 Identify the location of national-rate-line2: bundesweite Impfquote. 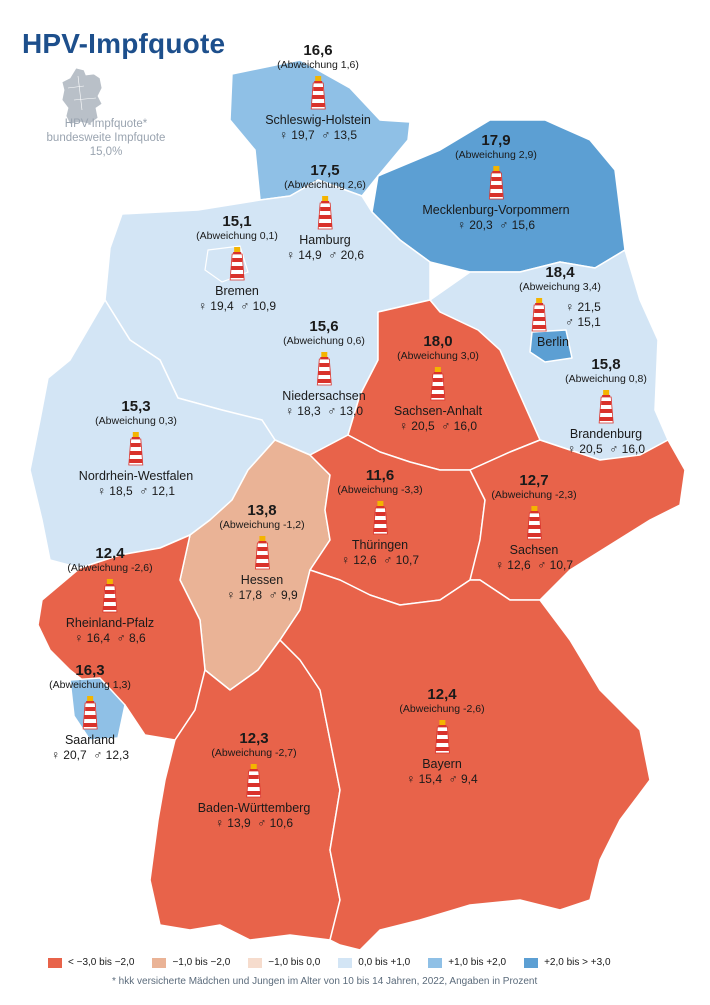
(106, 138).